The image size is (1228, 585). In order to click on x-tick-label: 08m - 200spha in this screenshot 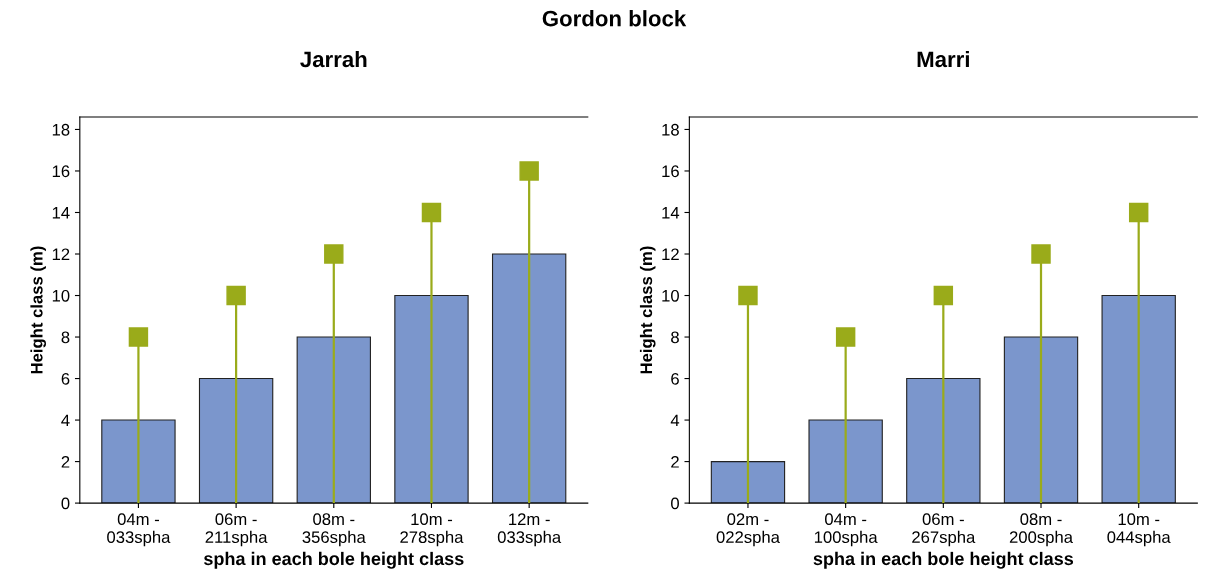, I will do `click(1041, 530)`.